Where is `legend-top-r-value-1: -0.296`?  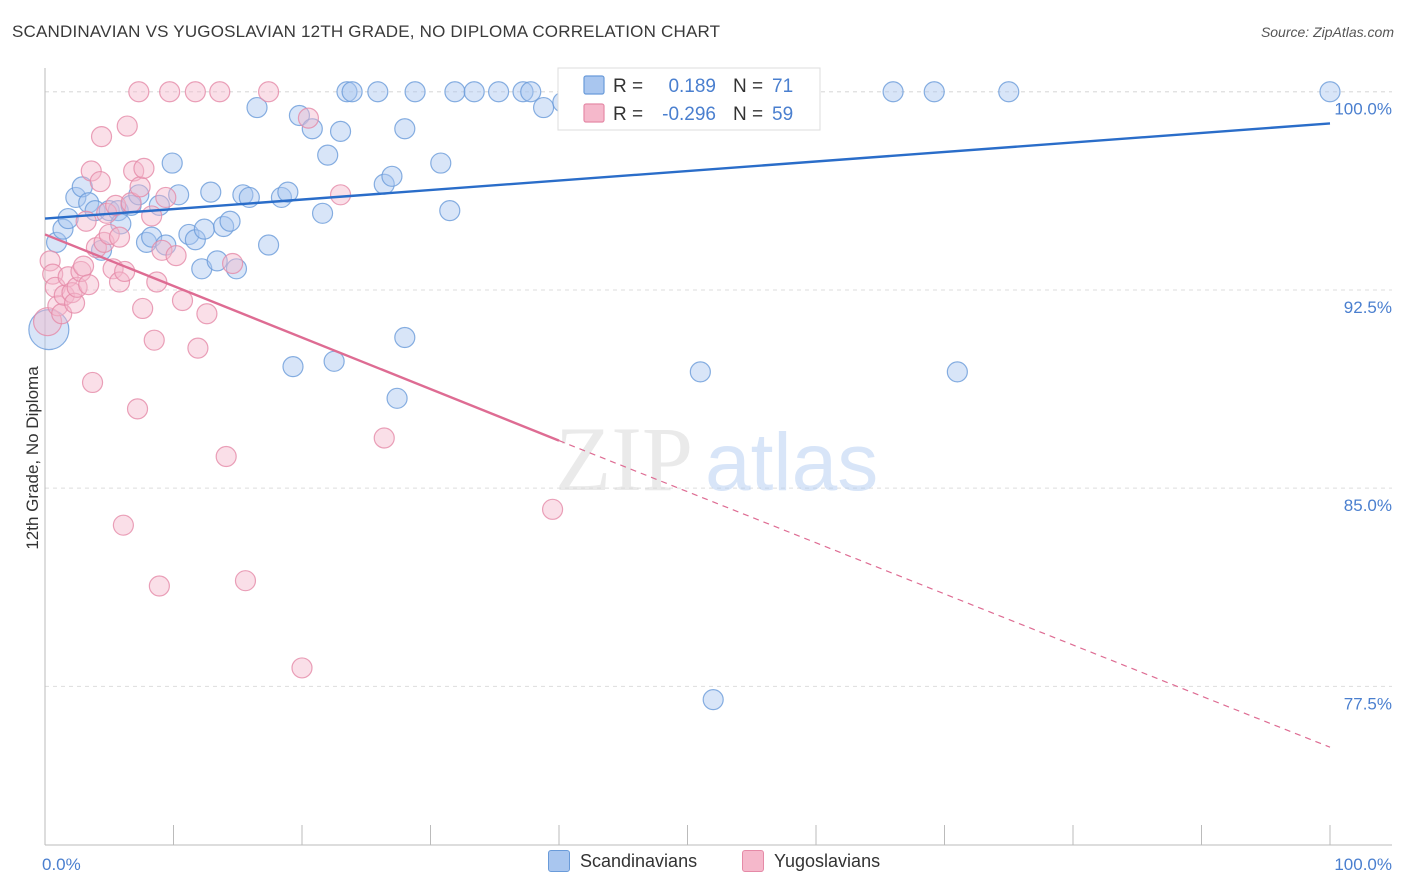 legend-top-r-value-1: -0.296 is located at coordinates (689, 114).